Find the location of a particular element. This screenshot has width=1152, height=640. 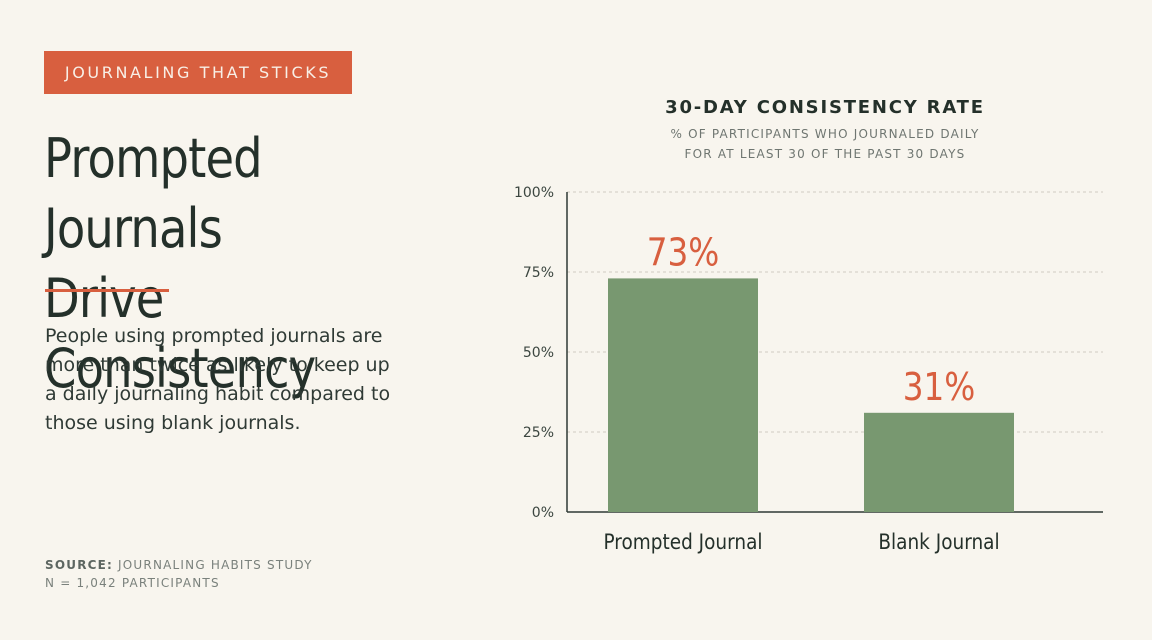

source-name: JOURNALING HABITS STUDY is located at coordinates (215, 565).